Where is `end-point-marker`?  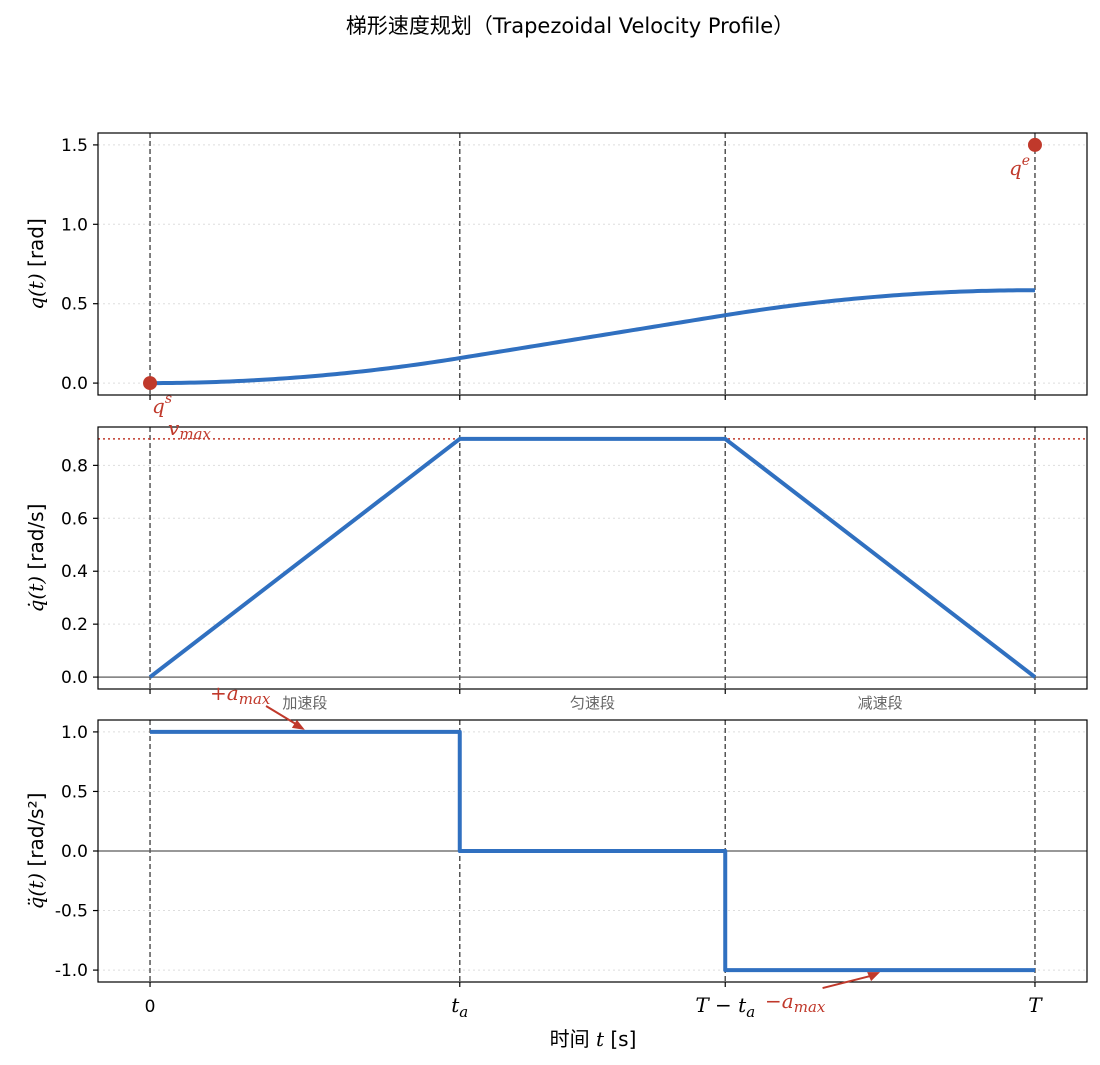 end-point-marker is located at coordinates (1034, 144).